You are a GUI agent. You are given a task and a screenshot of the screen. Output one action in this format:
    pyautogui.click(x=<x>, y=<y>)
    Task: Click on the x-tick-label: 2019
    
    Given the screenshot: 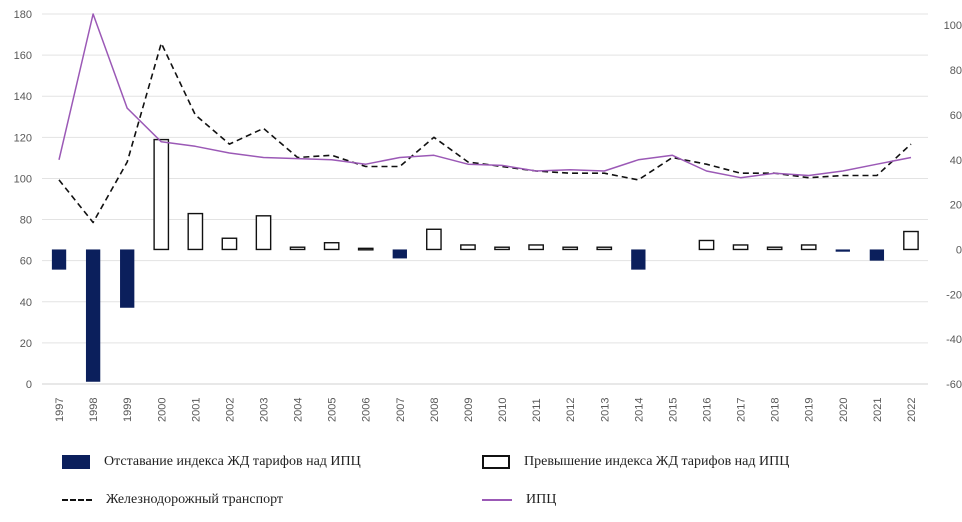 What is the action you would take?
    pyautogui.click(x=810, y=410)
    